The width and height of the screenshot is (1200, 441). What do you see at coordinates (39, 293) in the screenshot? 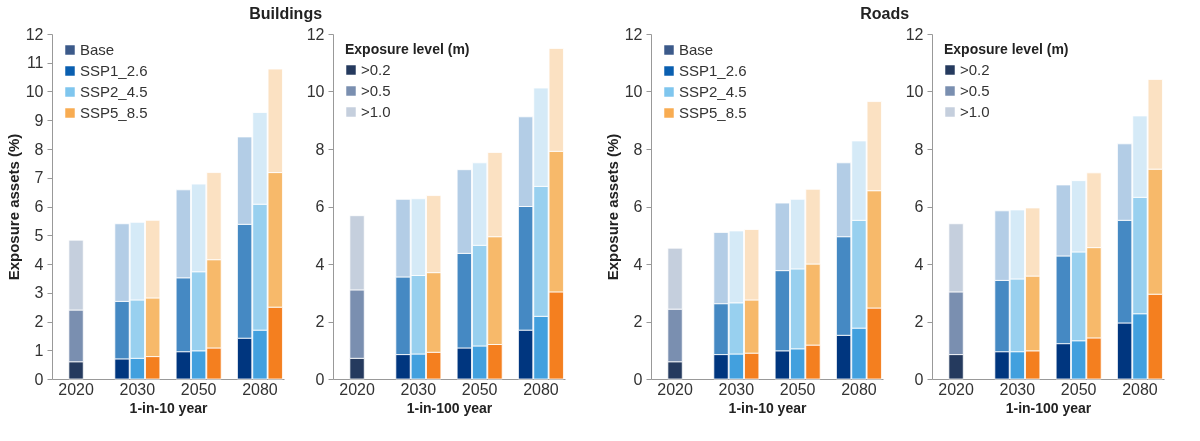
I see `y-tick-label: 3` at bounding box center [39, 293].